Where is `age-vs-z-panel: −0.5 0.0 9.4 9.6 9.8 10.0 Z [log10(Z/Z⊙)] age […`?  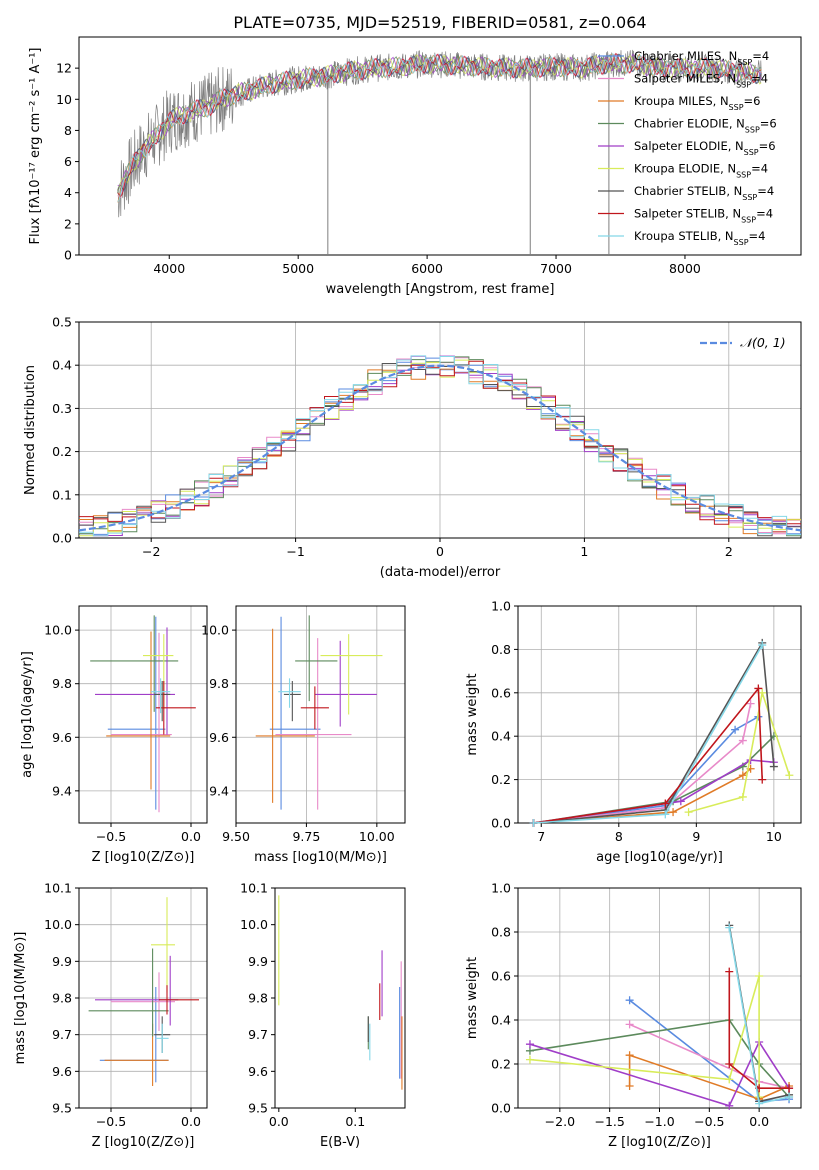 age-vs-z-panel: −0.5 0.0 9.4 9.6 9.8 10.0 Z [log10(Z/Z⊙)] age [… is located at coordinates (114, 735).